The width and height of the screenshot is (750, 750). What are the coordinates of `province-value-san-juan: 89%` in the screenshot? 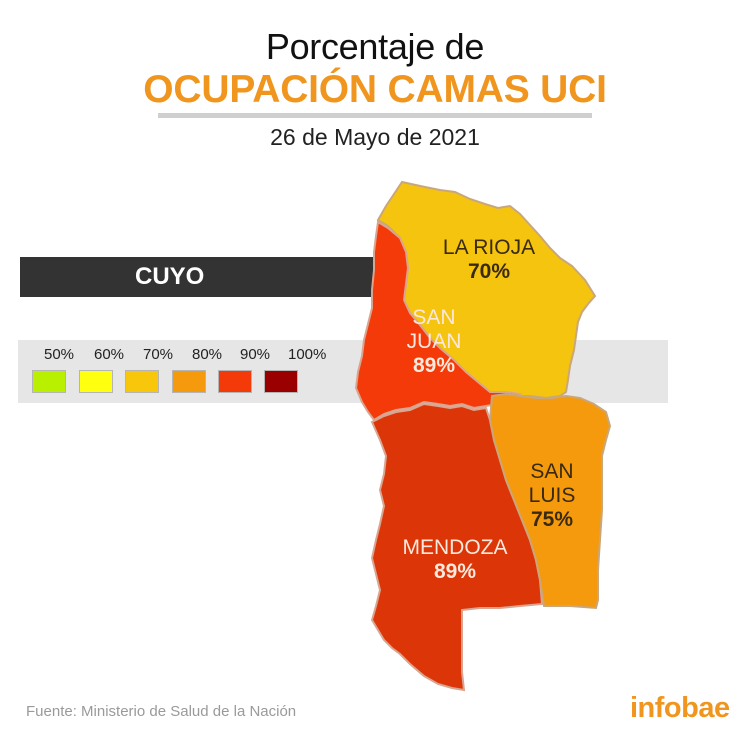 It's located at (434, 366).